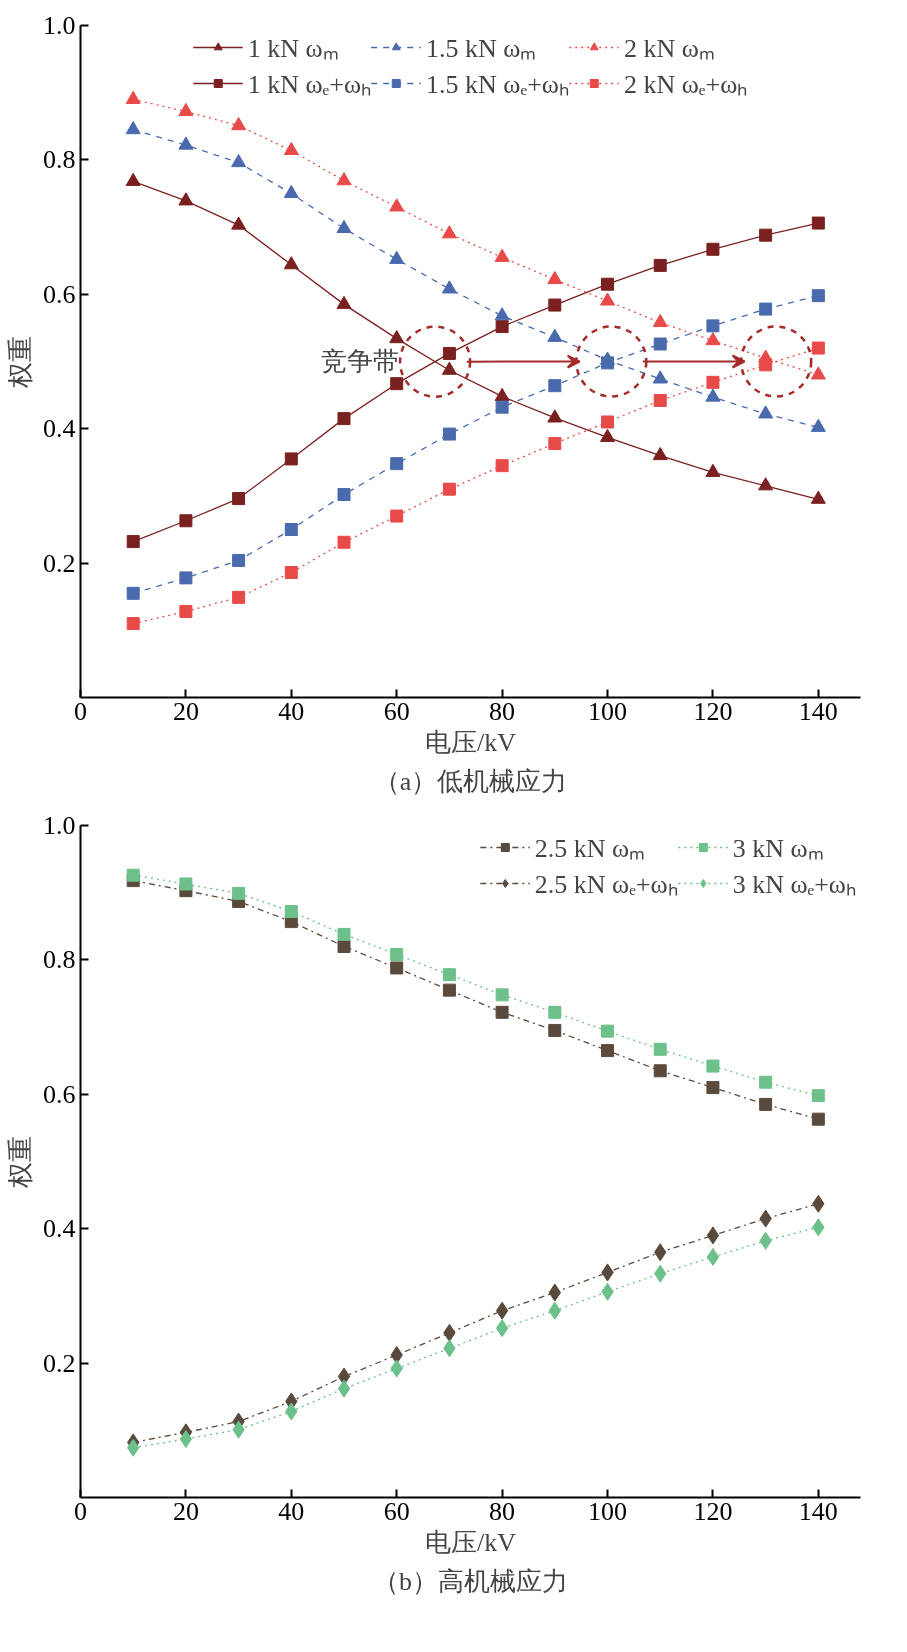  What do you see at coordinates (481, 49) in the screenshot?
I see `legend-label: 1.5 kN ωₘ` at bounding box center [481, 49].